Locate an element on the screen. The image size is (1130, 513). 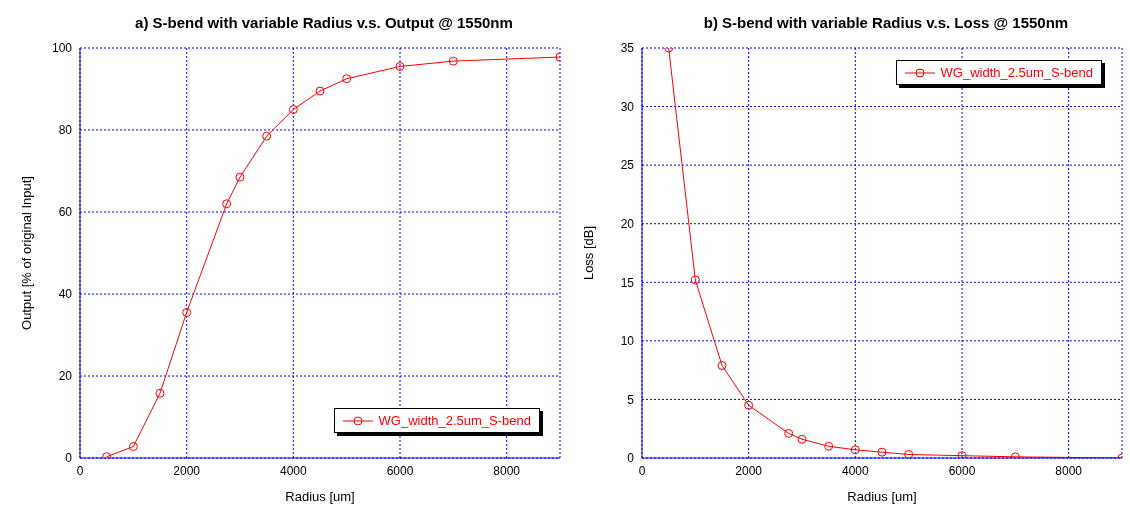
y-tick-label: 5 is located at coordinates (631, 399).